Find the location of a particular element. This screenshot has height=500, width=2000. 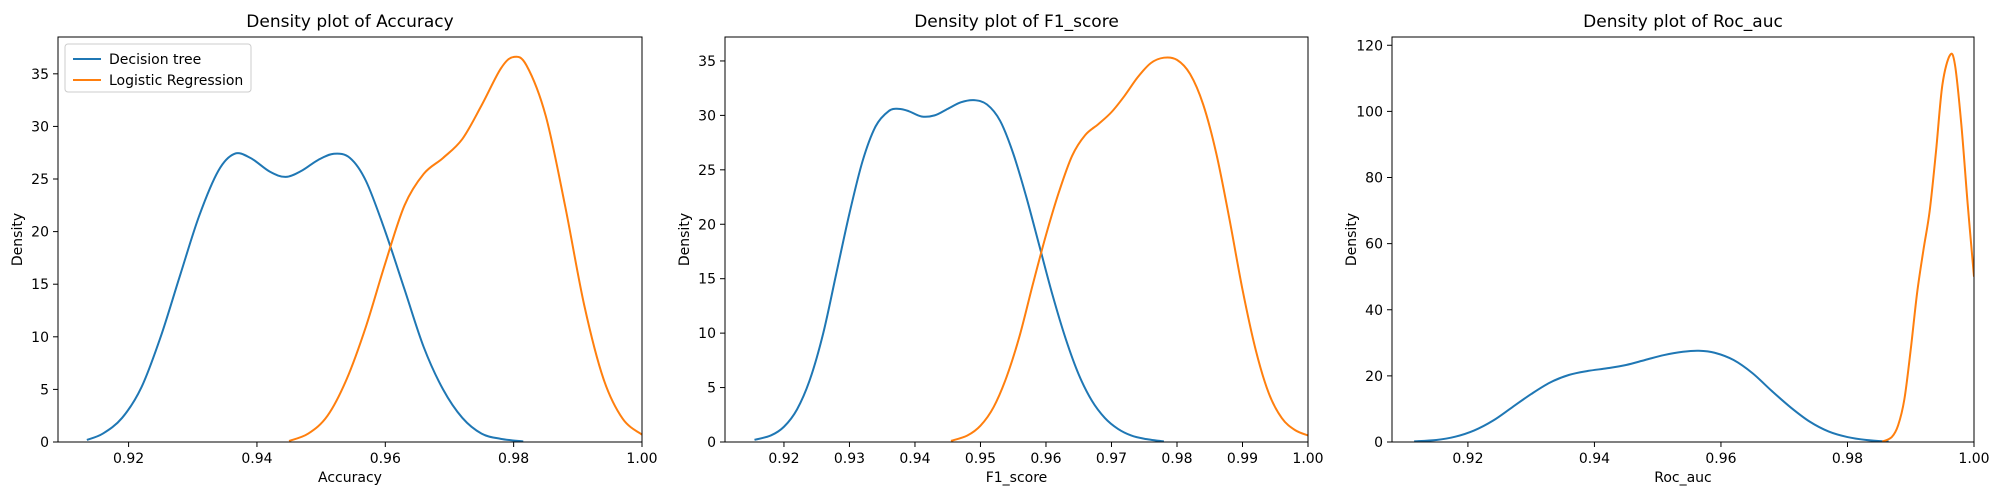

x-tick-label: 0.99 is located at coordinates (1242, 459).